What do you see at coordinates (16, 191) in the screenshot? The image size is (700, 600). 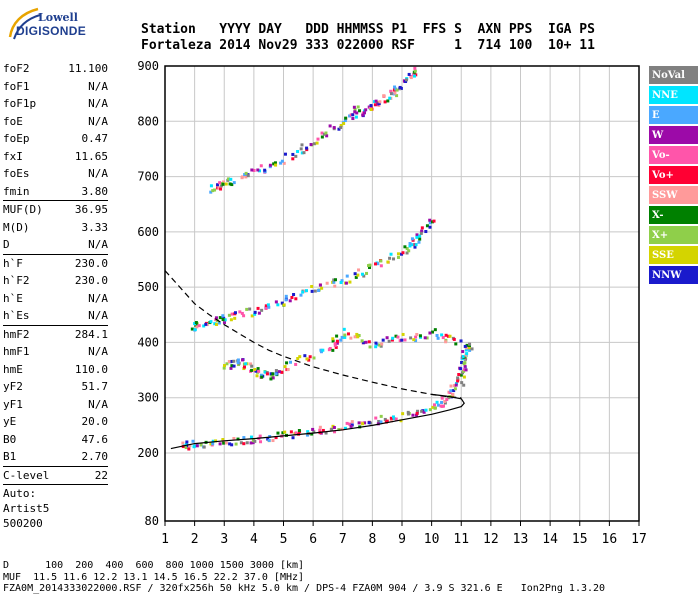 I see `param-label: fmin` at bounding box center [16, 191].